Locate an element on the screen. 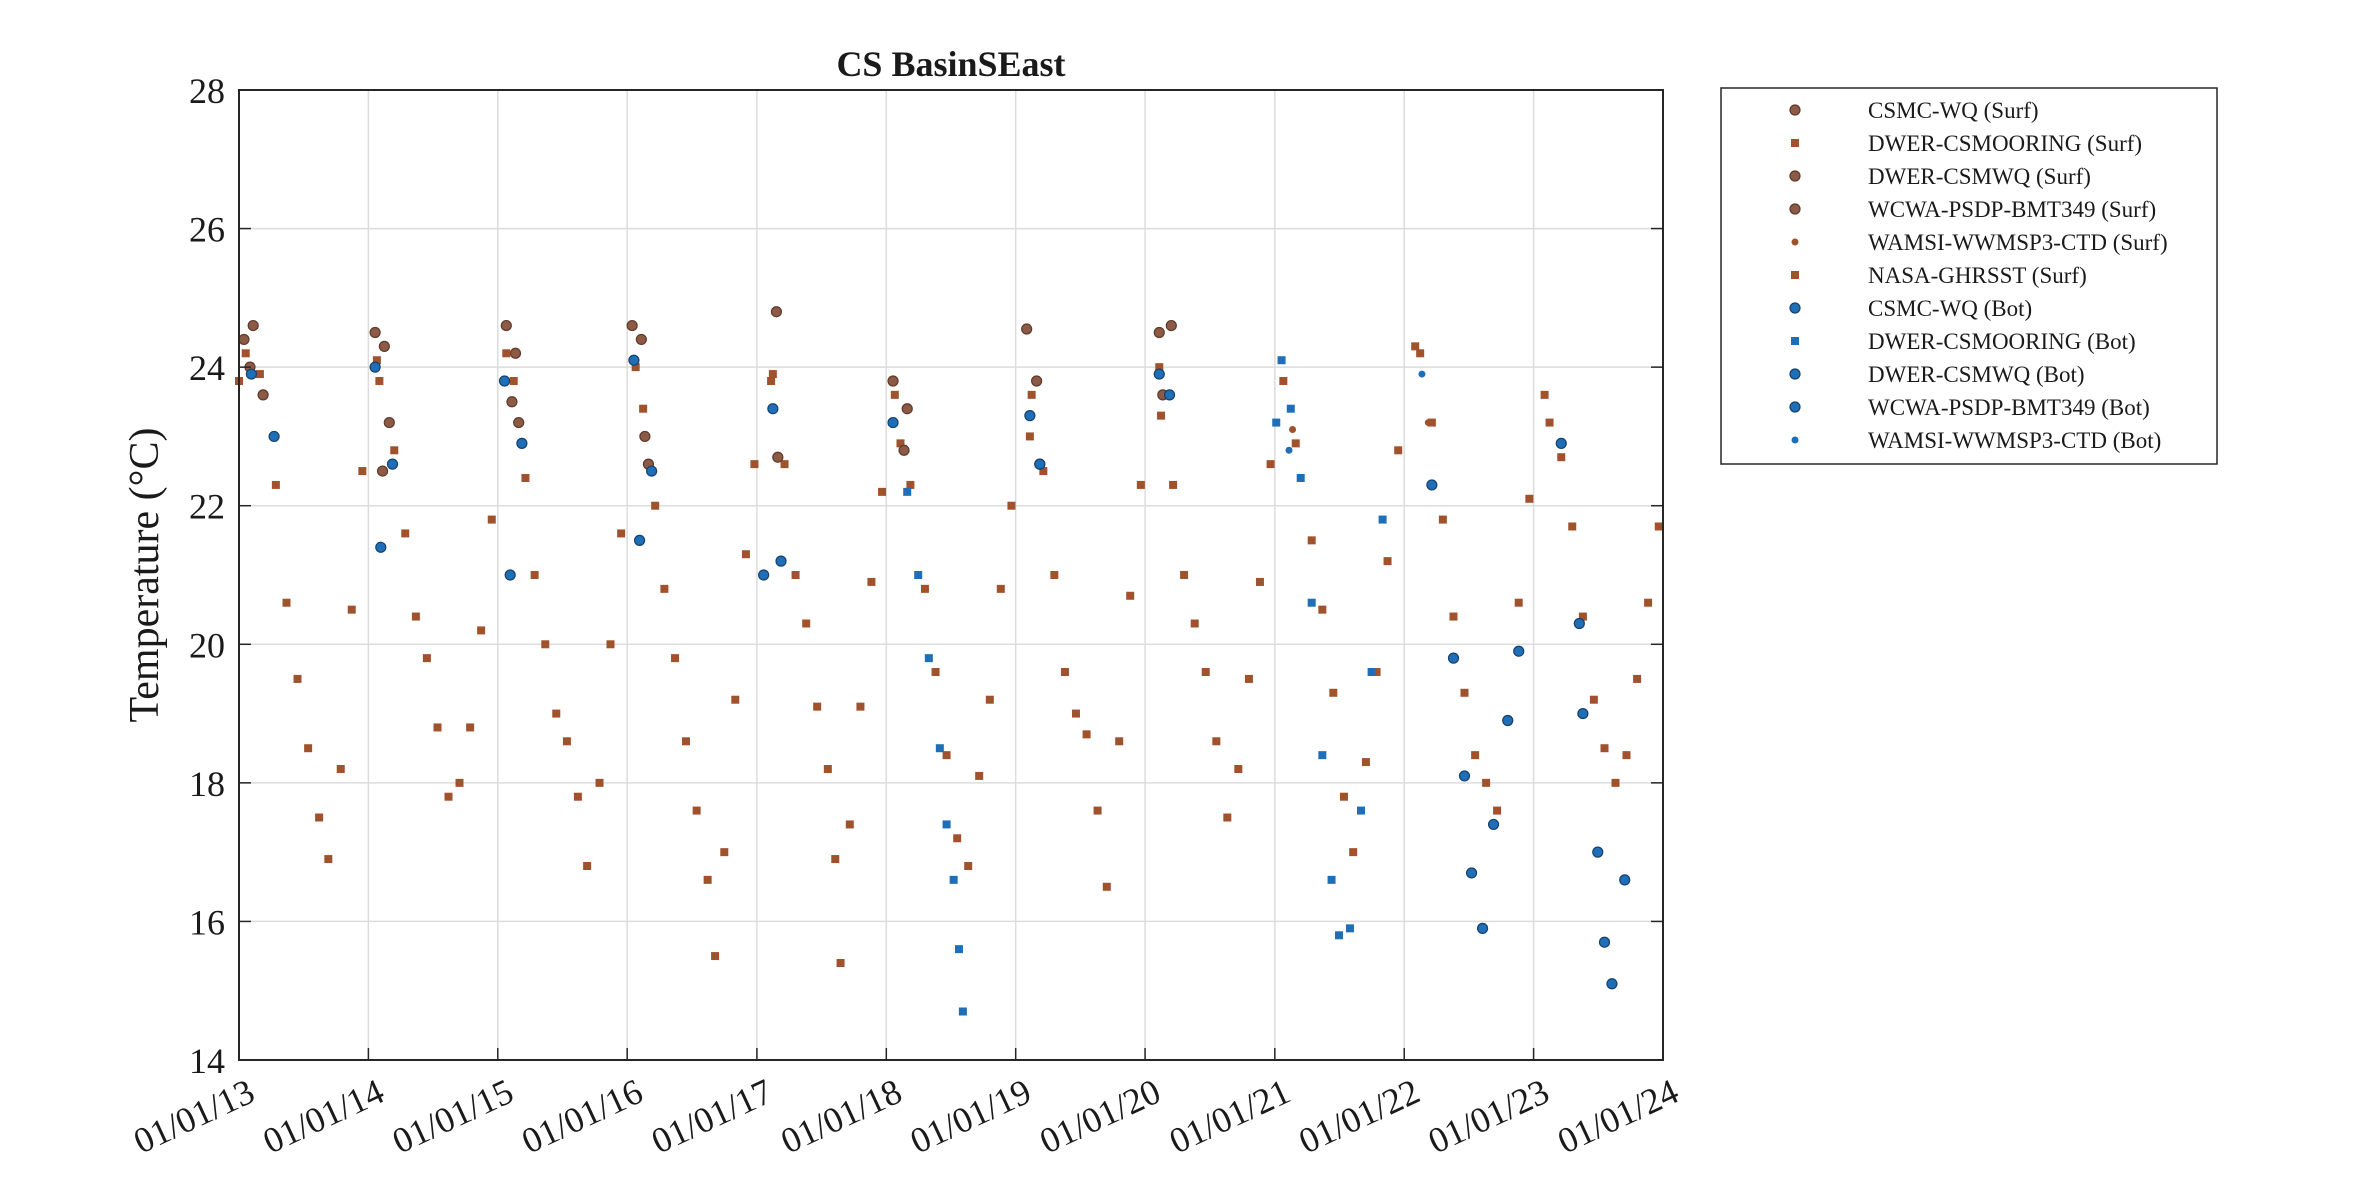 The width and height of the screenshot is (2362, 1181). legend-item: WAMSI-WWMSP3-CTD (Bot) is located at coordinates (1976, 440).